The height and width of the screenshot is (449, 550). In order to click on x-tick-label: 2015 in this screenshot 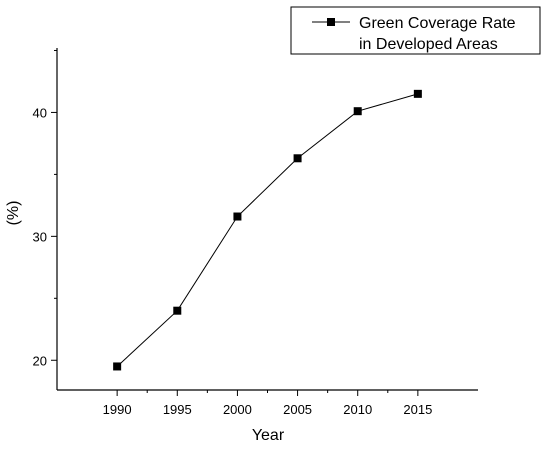, I will do `click(417, 409)`.